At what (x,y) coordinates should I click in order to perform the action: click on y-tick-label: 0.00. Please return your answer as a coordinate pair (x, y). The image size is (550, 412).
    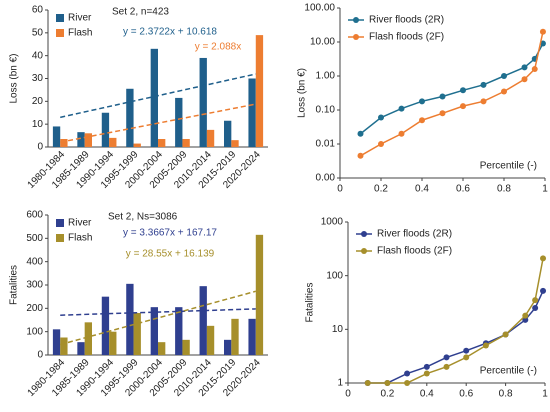
    Looking at the image, I should click on (326, 178).